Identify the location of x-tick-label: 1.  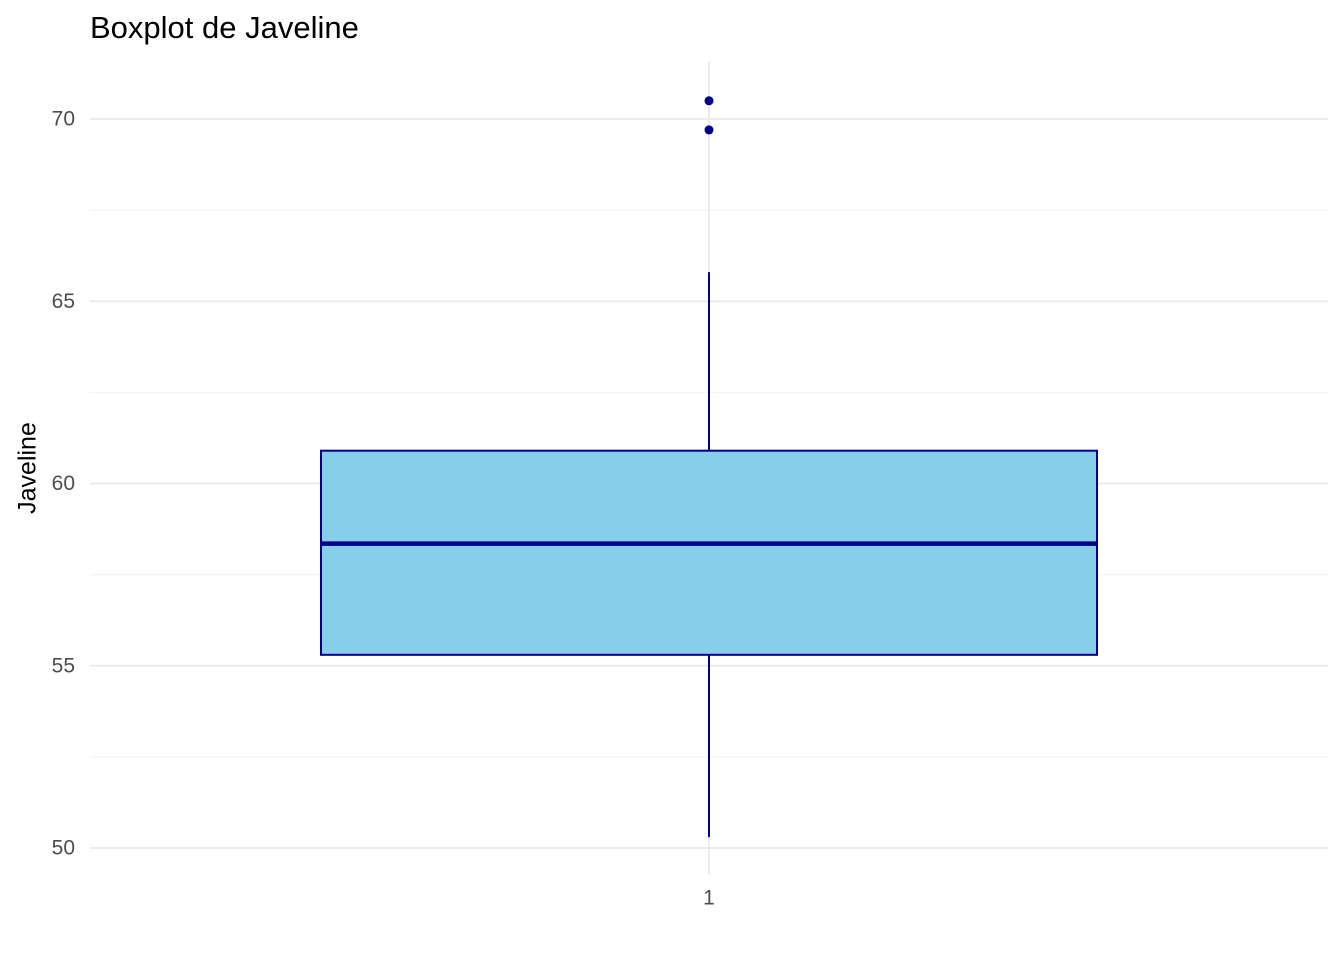
(709, 898).